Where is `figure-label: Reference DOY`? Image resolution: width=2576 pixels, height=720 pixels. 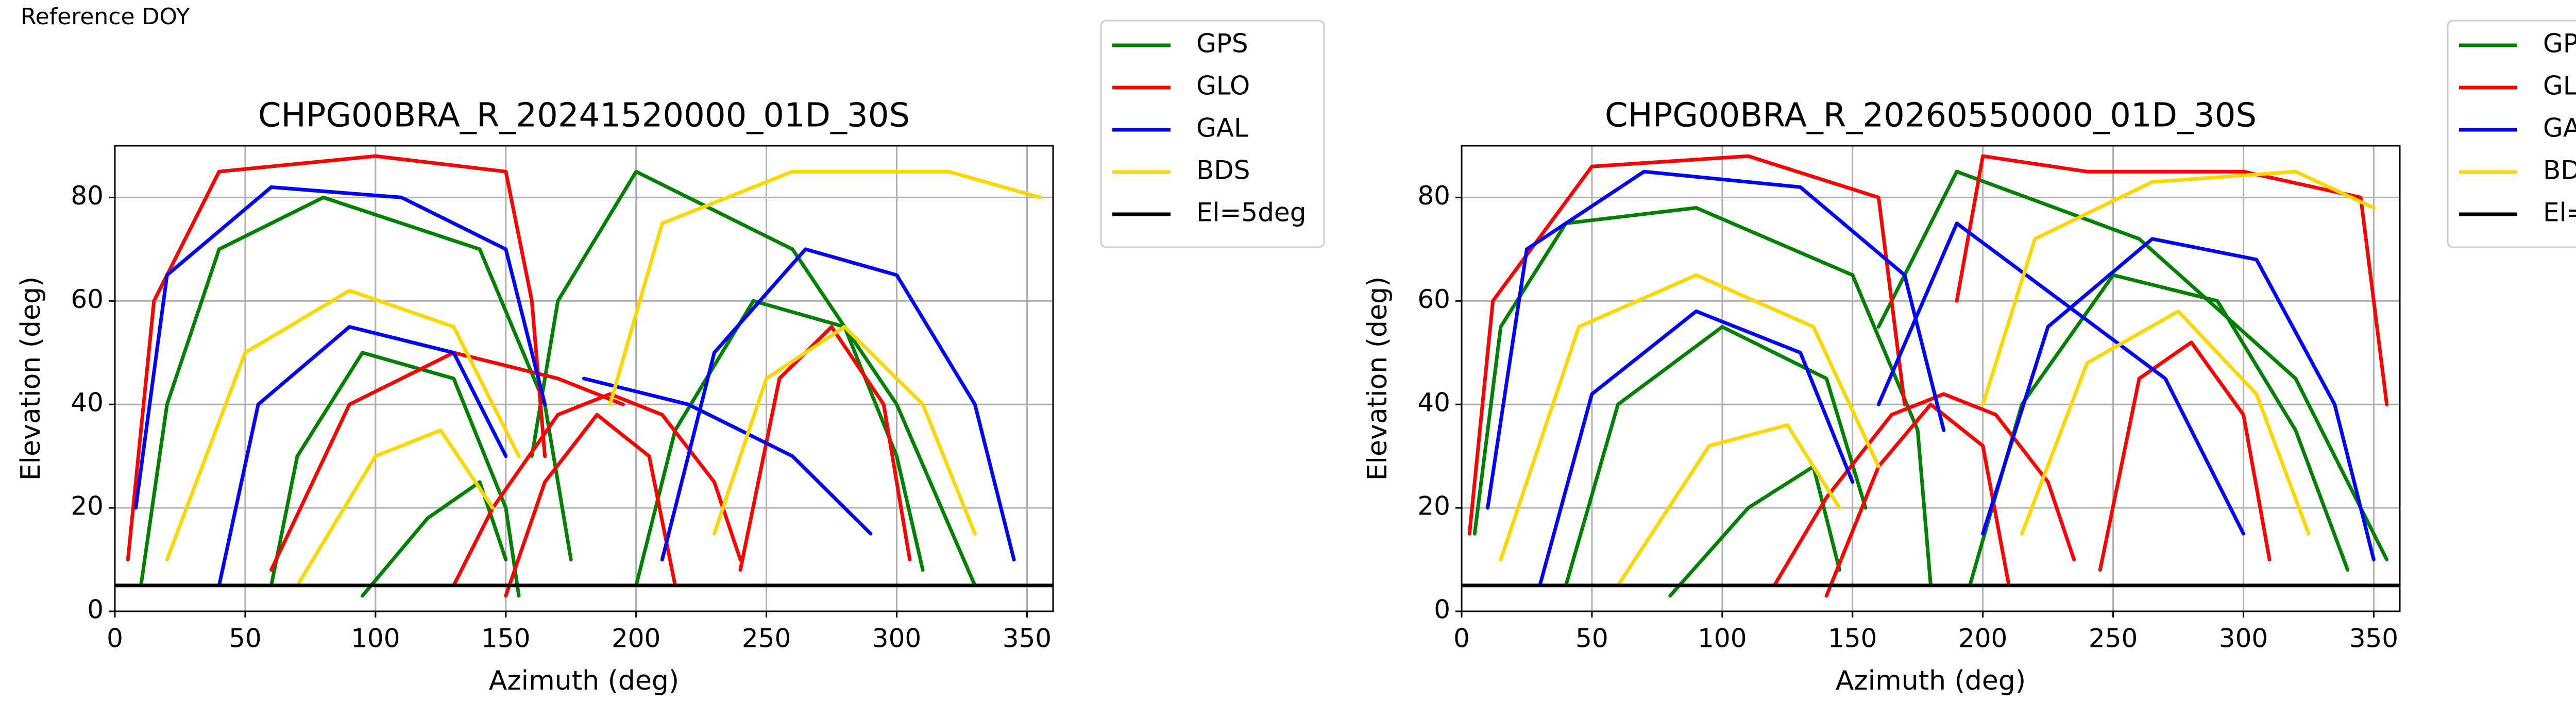 figure-label: Reference DOY is located at coordinates (105, 17).